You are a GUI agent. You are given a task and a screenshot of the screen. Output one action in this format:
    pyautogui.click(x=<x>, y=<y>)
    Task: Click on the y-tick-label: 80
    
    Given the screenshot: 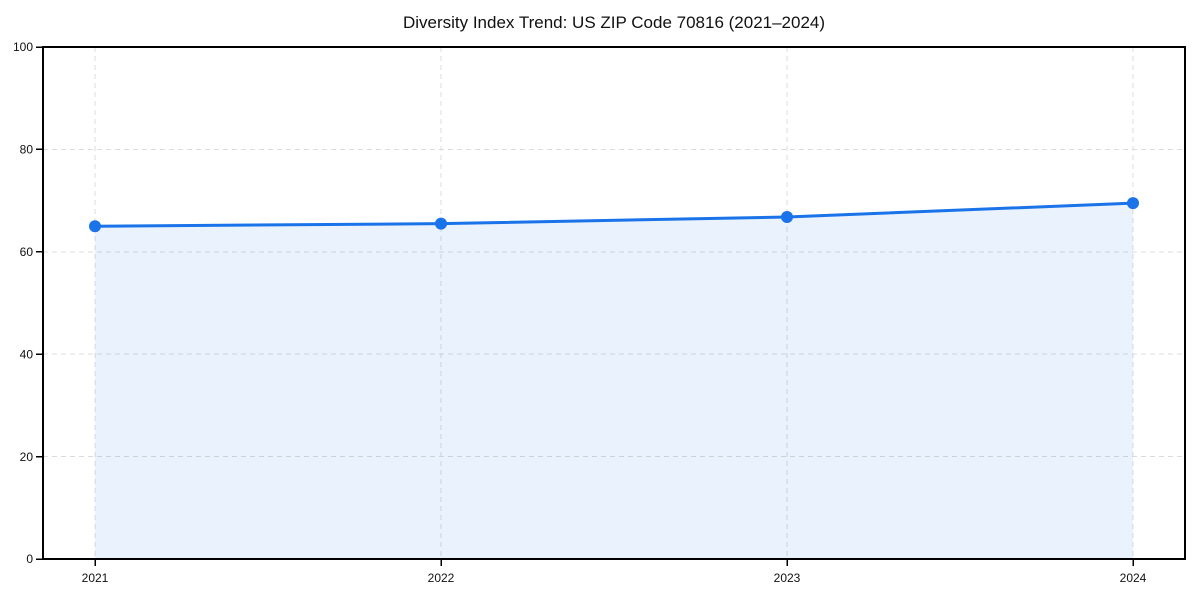 What is the action you would take?
    pyautogui.click(x=27, y=150)
    